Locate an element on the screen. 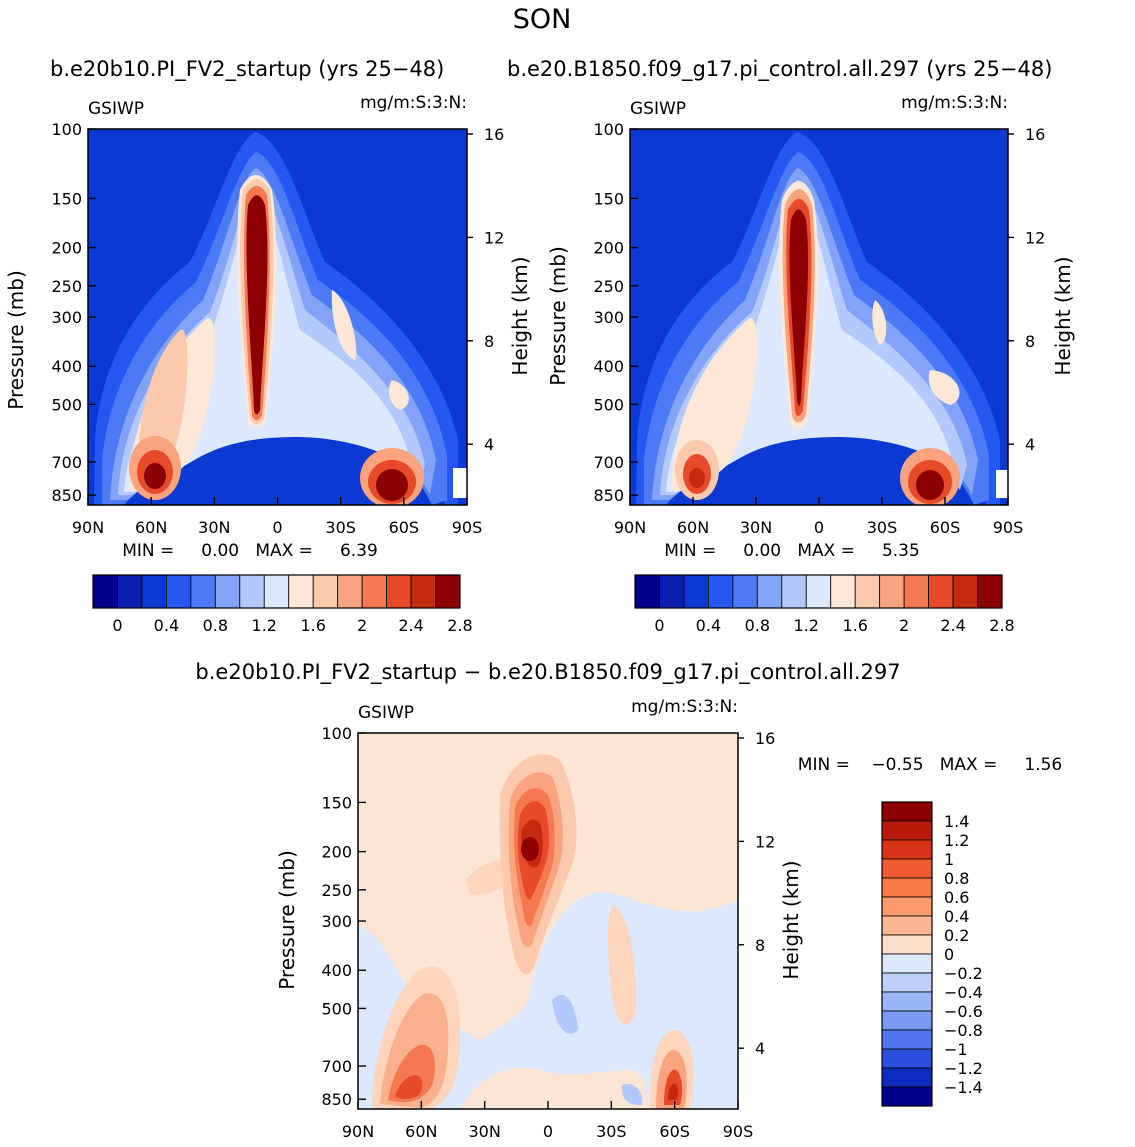 The image size is (1135, 1147). panel-3-colorbar-label: −1.2 is located at coordinates (963, 1068).